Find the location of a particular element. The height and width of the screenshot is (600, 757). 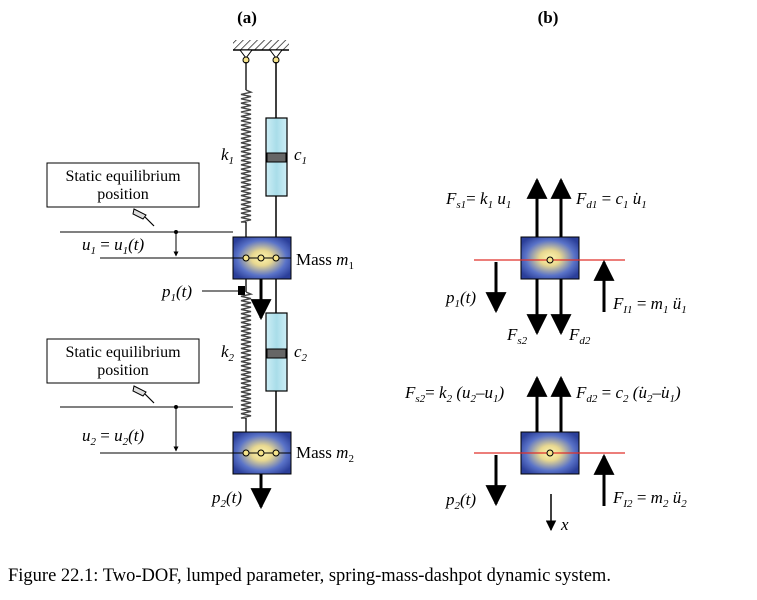

spring-k2 is located at coordinates (247, 366).